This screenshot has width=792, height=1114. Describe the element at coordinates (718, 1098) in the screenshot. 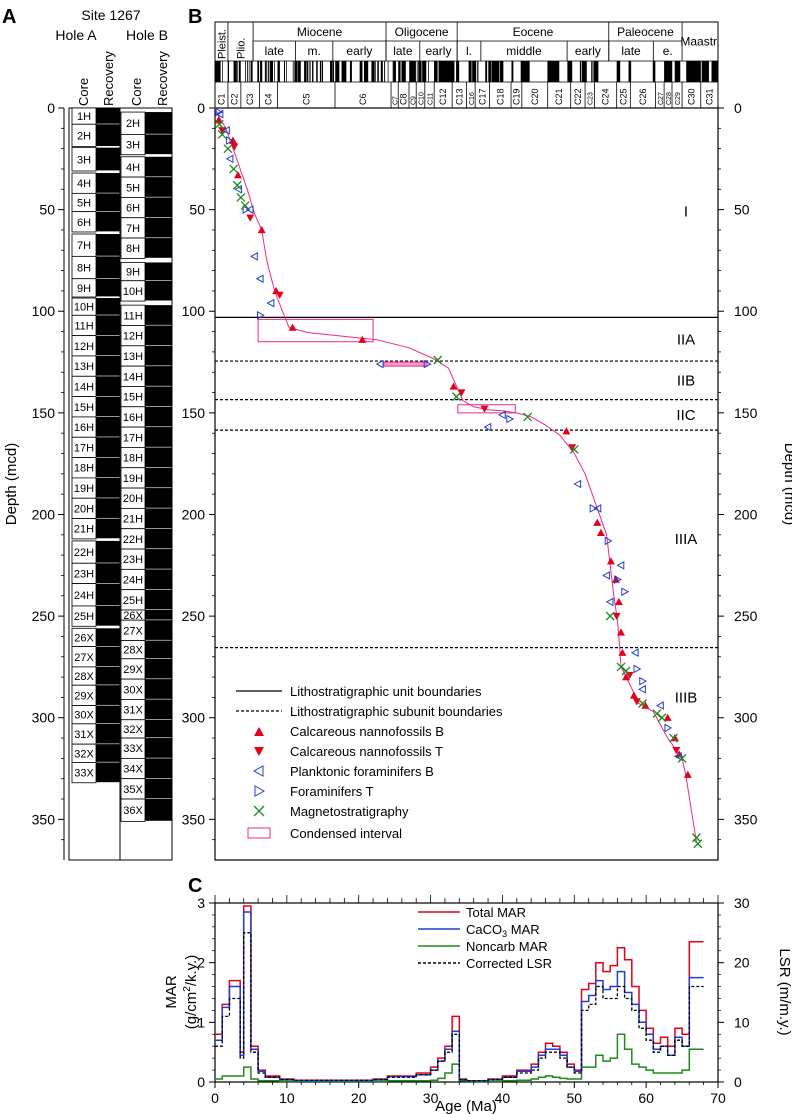

I see `panel-c-xticklabel: 70` at that location.